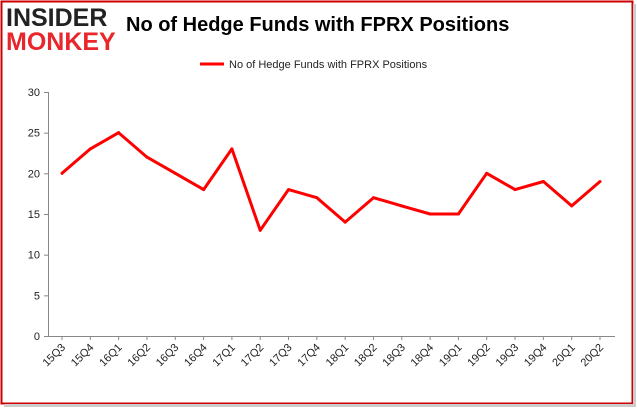 This screenshot has width=637, height=408. What do you see at coordinates (111, 356) in the screenshot?
I see `x-tick-label: 16Q1` at bounding box center [111, 356].